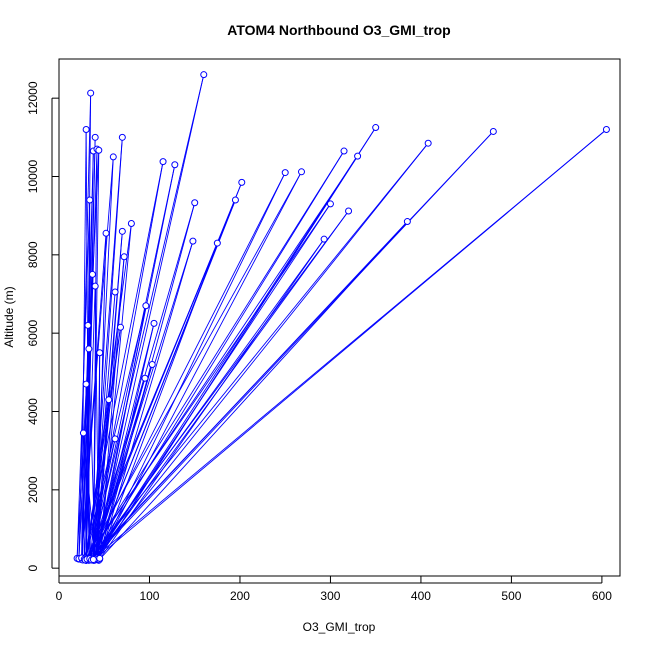 The height and width of the screenshot is (650, 650). What do you see at coordinates (33, 254) in the screenshot?
I see `y-tick-label: 8000` at bounding box center [33, 254].